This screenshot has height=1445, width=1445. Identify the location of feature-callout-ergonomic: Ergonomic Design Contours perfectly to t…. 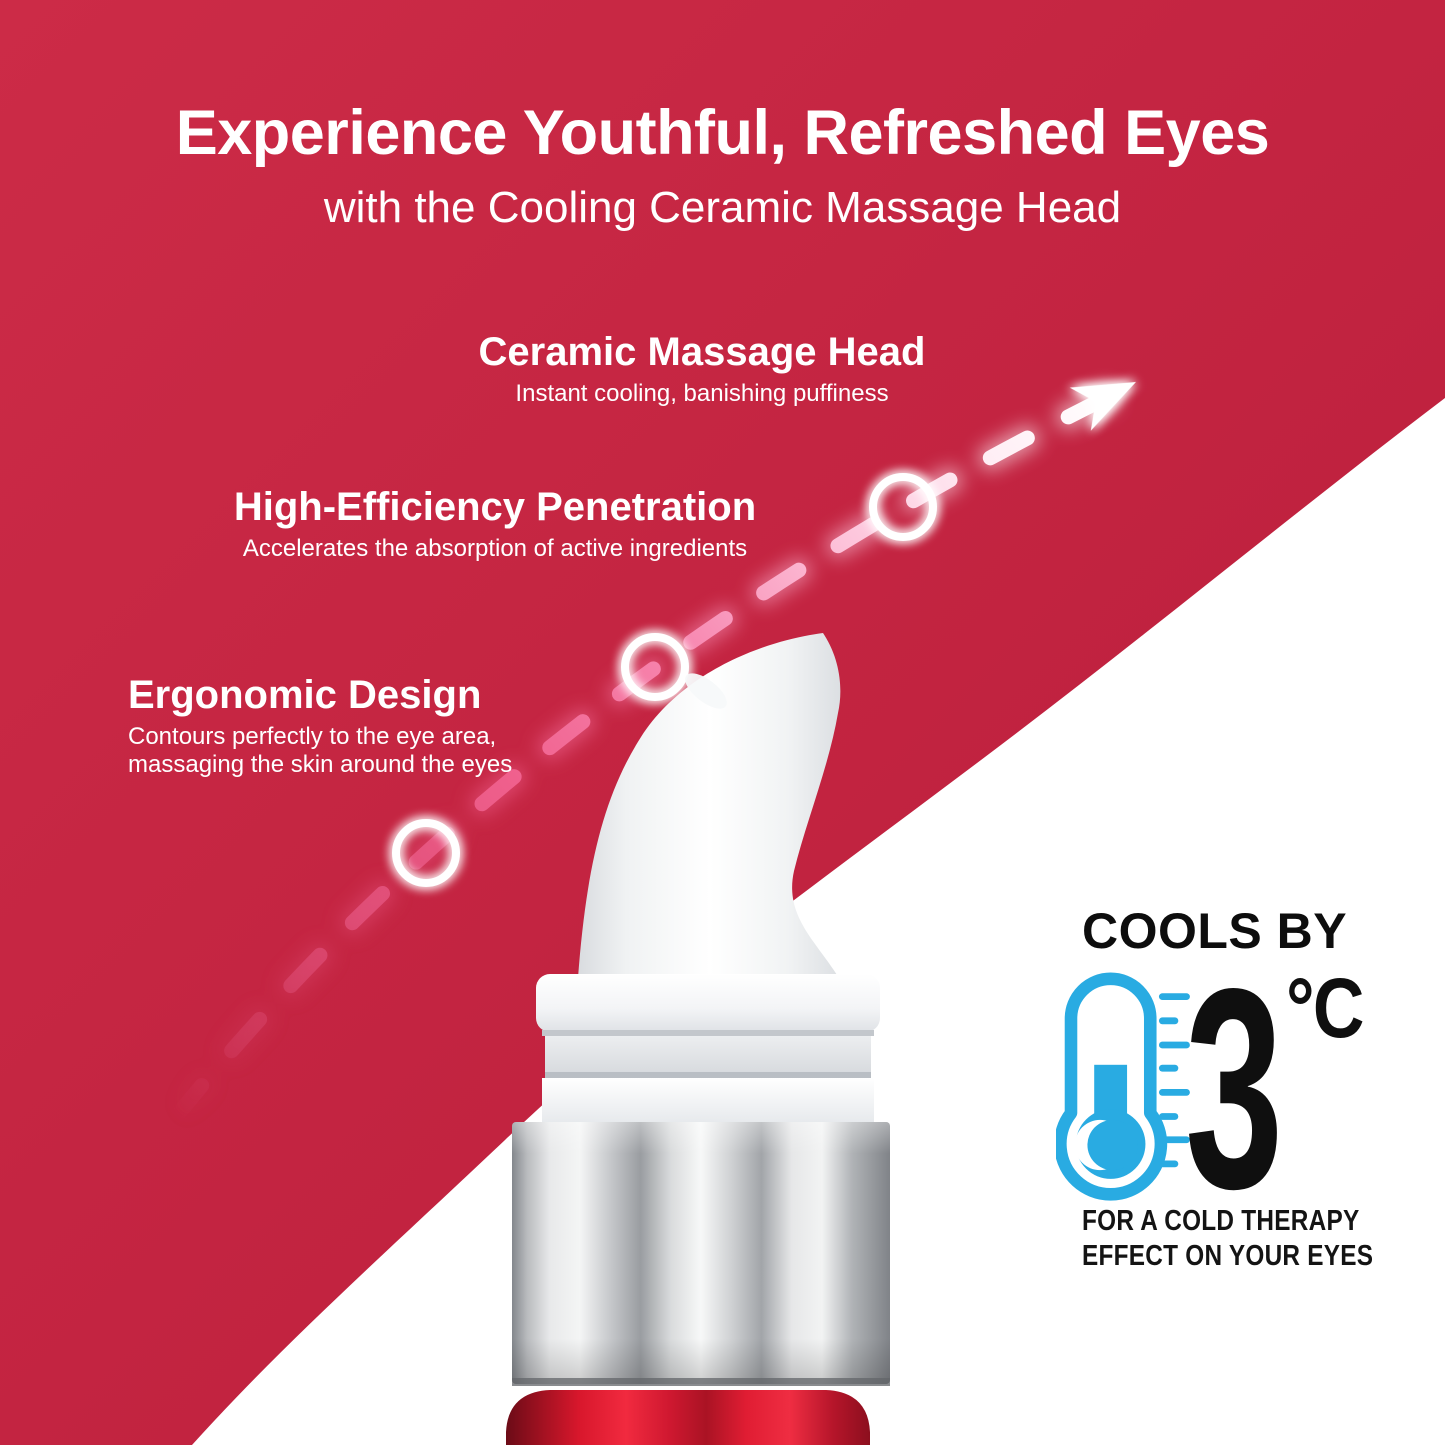
(358, 727).